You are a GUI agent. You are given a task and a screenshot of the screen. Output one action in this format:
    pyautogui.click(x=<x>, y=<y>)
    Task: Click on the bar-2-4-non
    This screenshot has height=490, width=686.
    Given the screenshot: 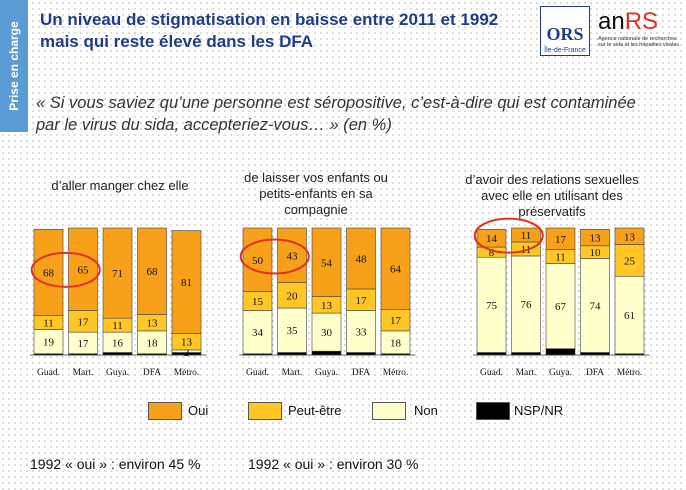 What is the action you would take?
    pyautogui.click(x=361, y=331)
    